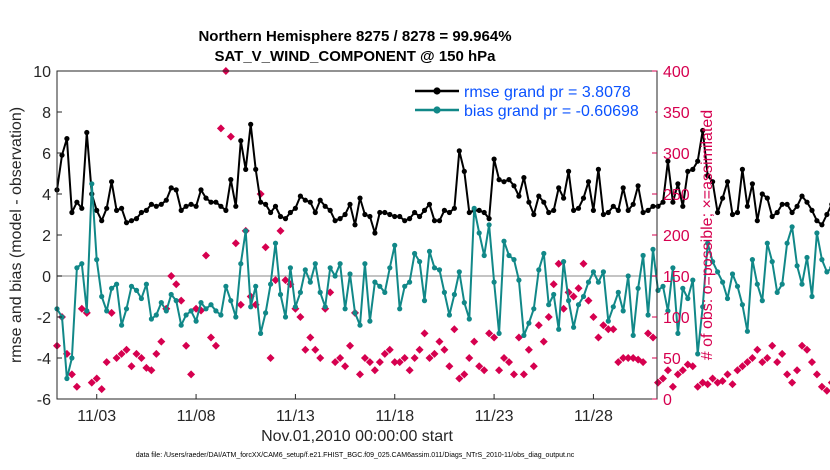 The height and width of the screenshot is (470, 830). Describe the element at coordinates (42, 72) in the screenshot. I see `y-tick-label: 10` at that location.